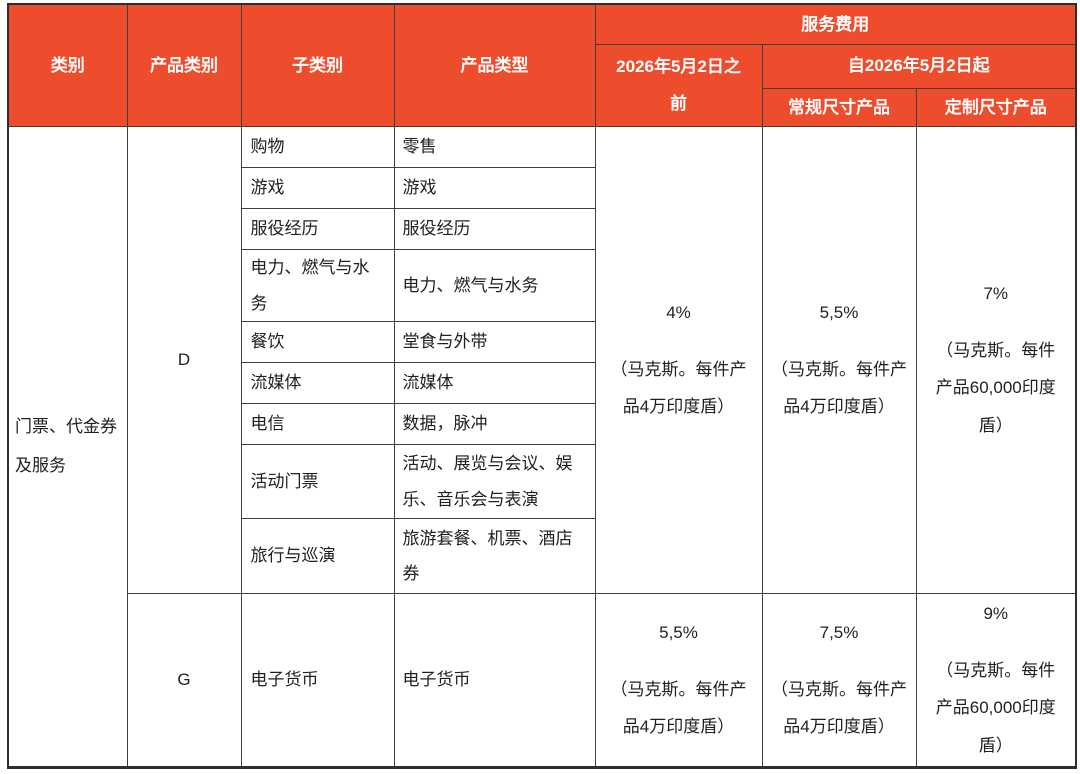 This screenshot has height=774, width=1080. Describe the element at coordinates (678, 312) in the screenshot. I see `fee-percent: 4%` at that location.